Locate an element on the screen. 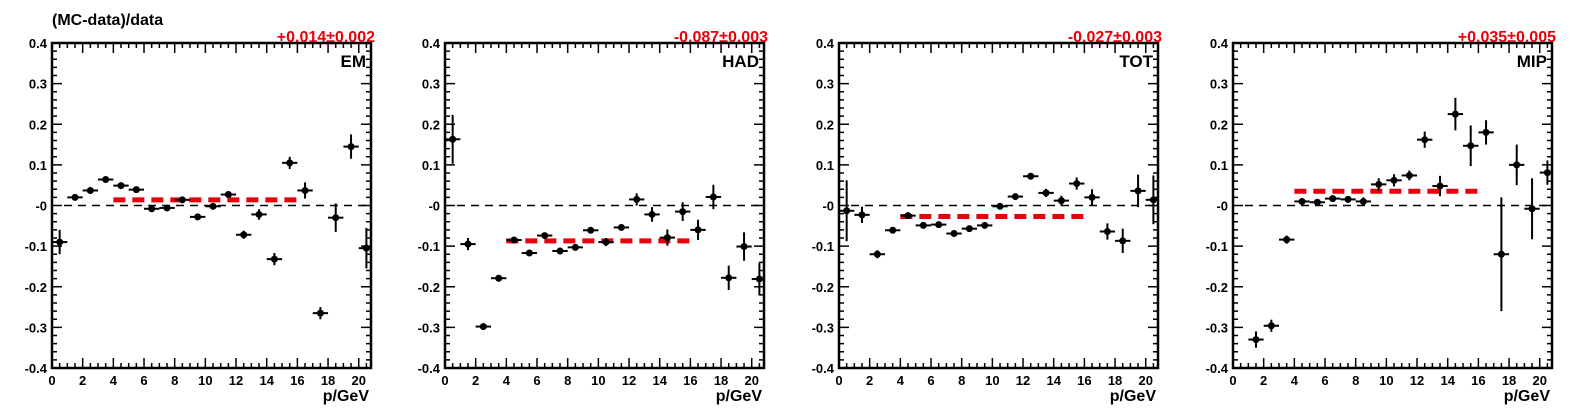 Image resolution: width=1575 pixels, height=419 pixels. panel-label: MIP is located at coordinates (1532, 61).